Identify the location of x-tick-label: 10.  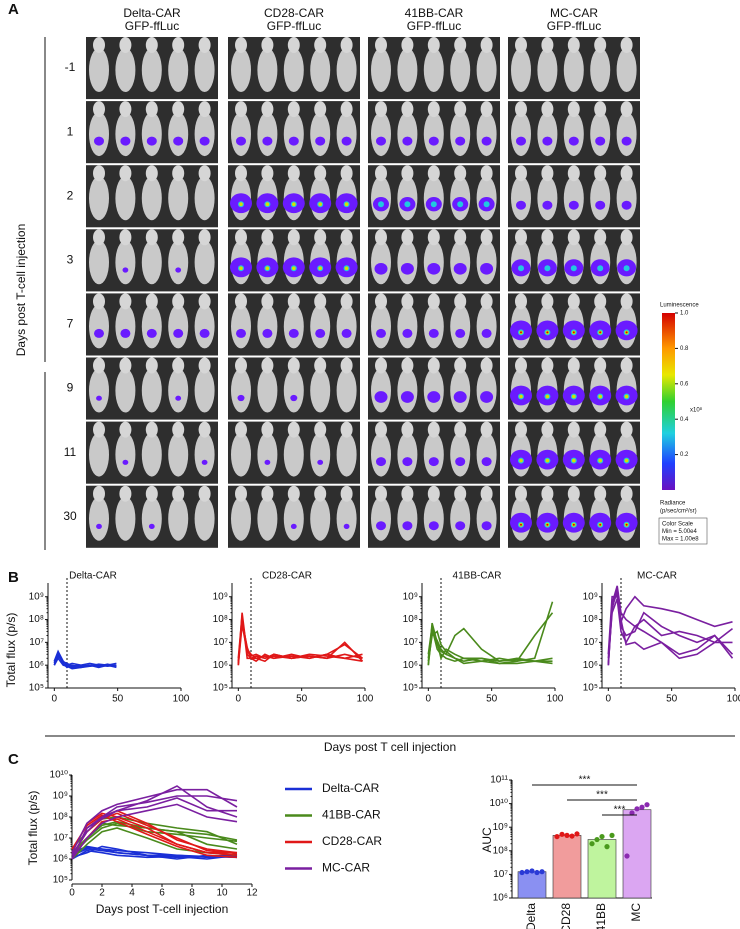
(222, 893).